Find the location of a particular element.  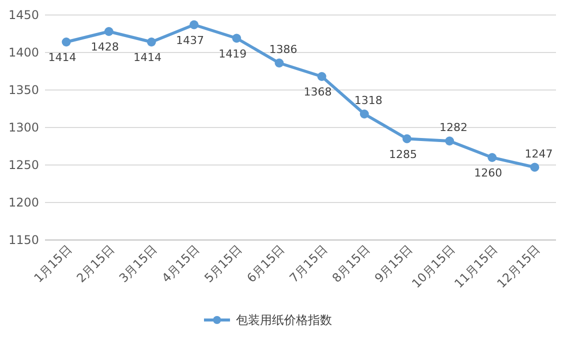

x-tick-label: 7月15日 is located at coordinates (308, 264).